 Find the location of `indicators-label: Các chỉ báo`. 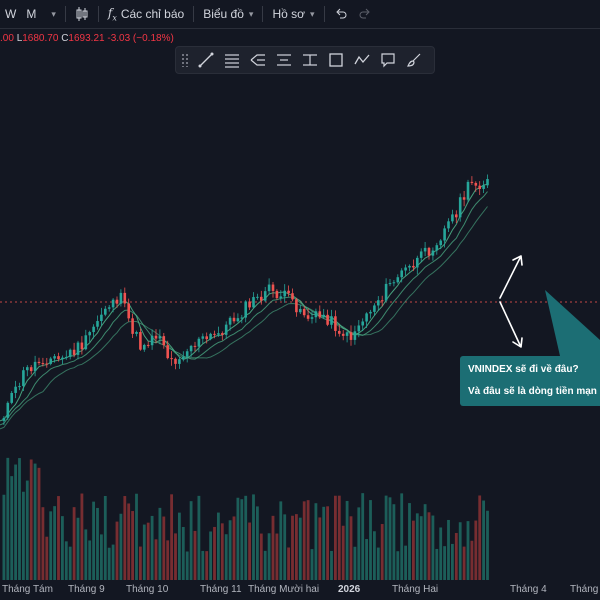

indicators-label: Các chỉ báo is located at coordinates (152, 14).